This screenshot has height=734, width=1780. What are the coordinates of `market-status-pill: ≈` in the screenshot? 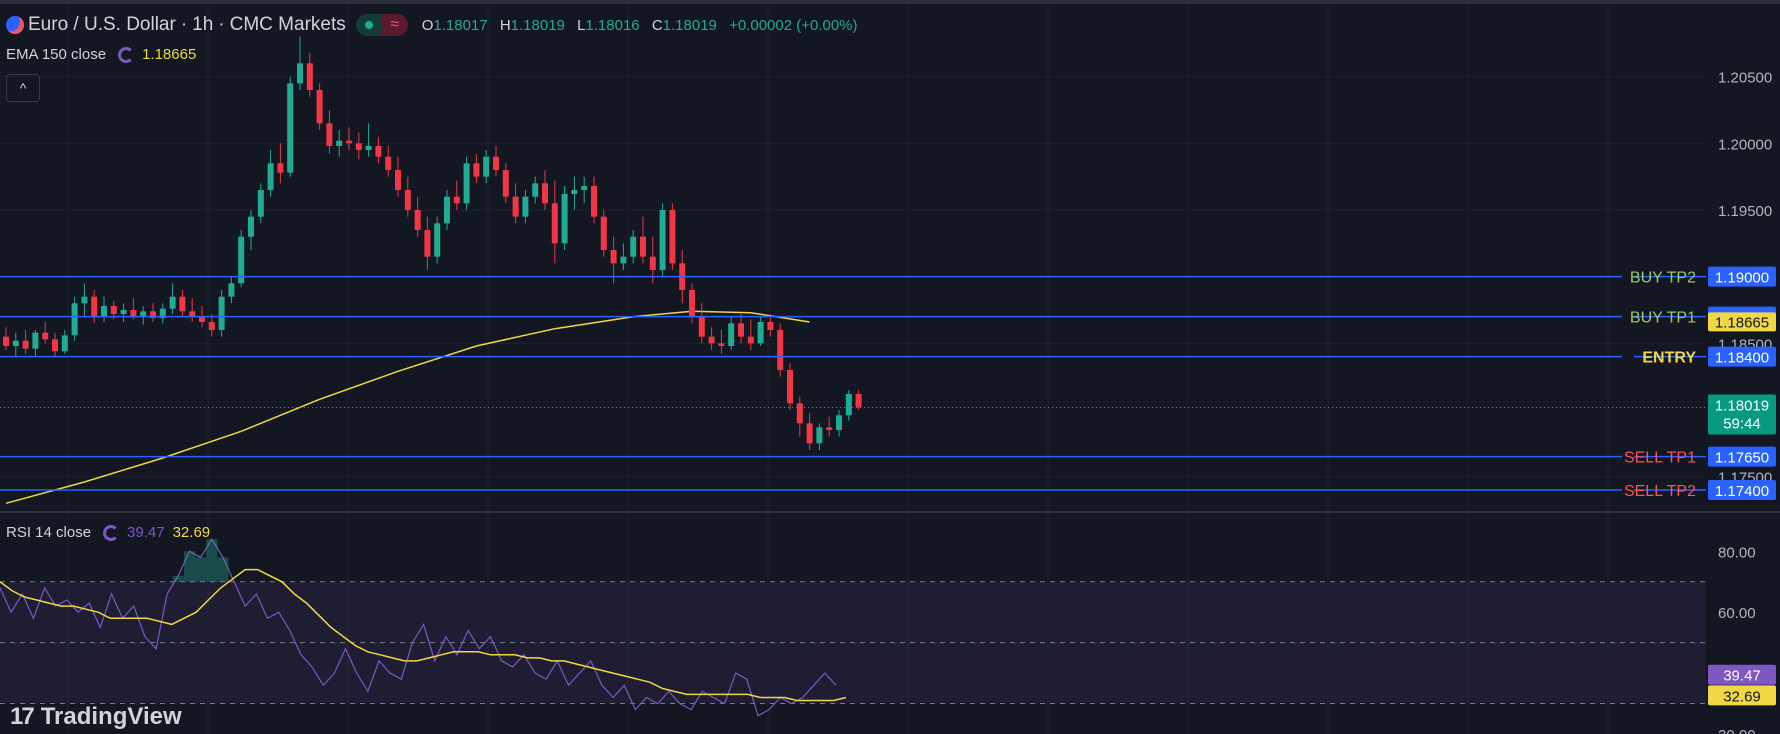 It's located at (381, 25).